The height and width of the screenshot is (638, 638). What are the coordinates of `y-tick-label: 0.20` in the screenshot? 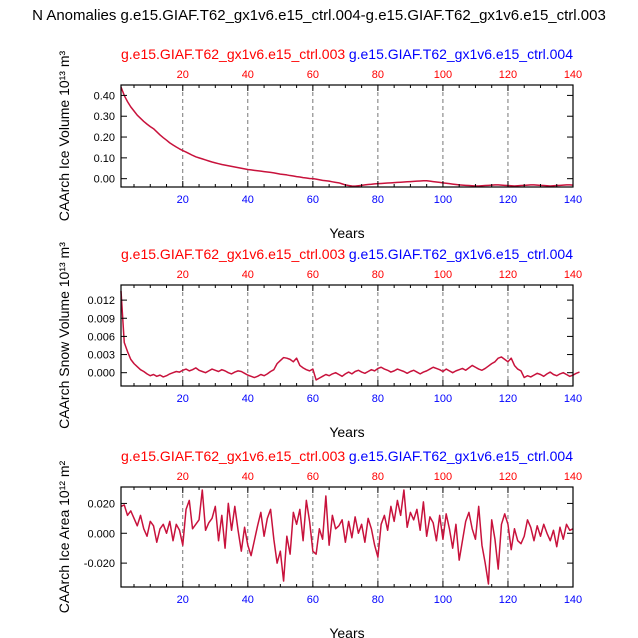 It's located at (104, 138).